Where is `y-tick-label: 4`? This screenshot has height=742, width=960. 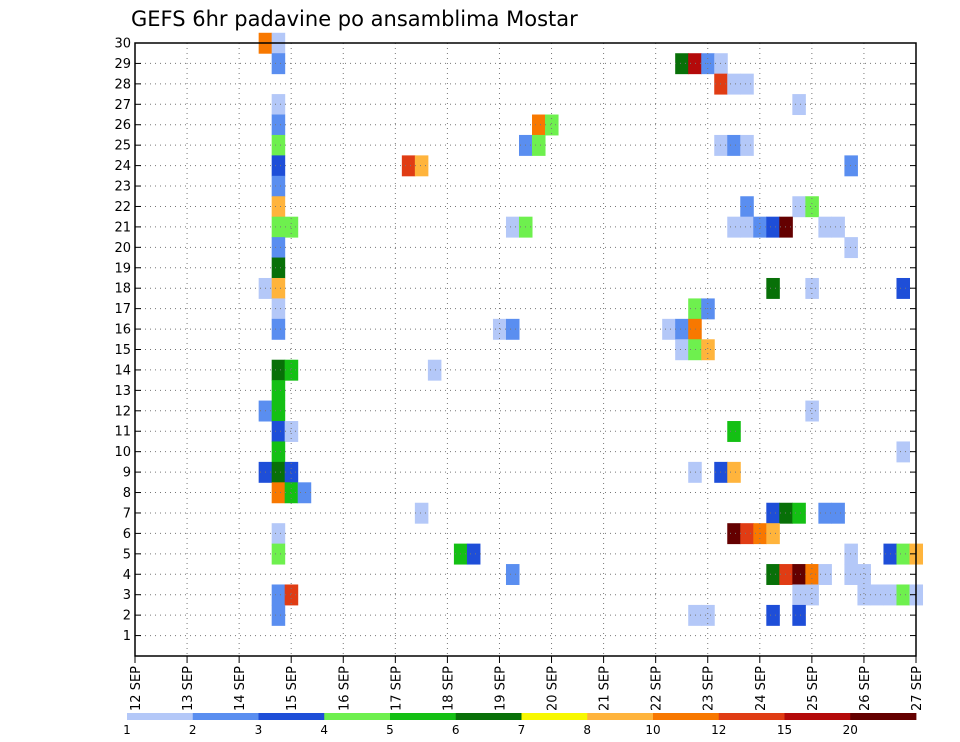 y-tick-label: 4 is located at coordinates (127, 575).